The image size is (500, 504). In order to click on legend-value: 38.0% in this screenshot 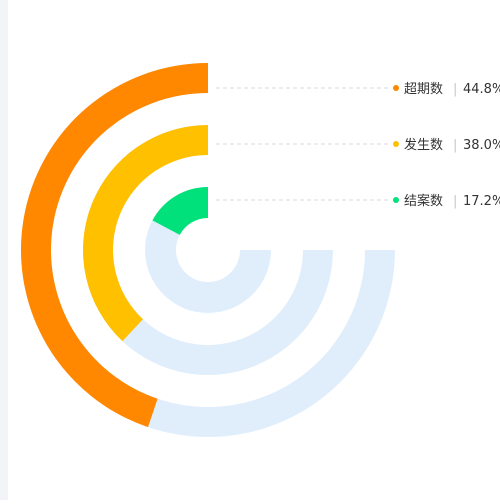, I will do `click(481, 145)`.